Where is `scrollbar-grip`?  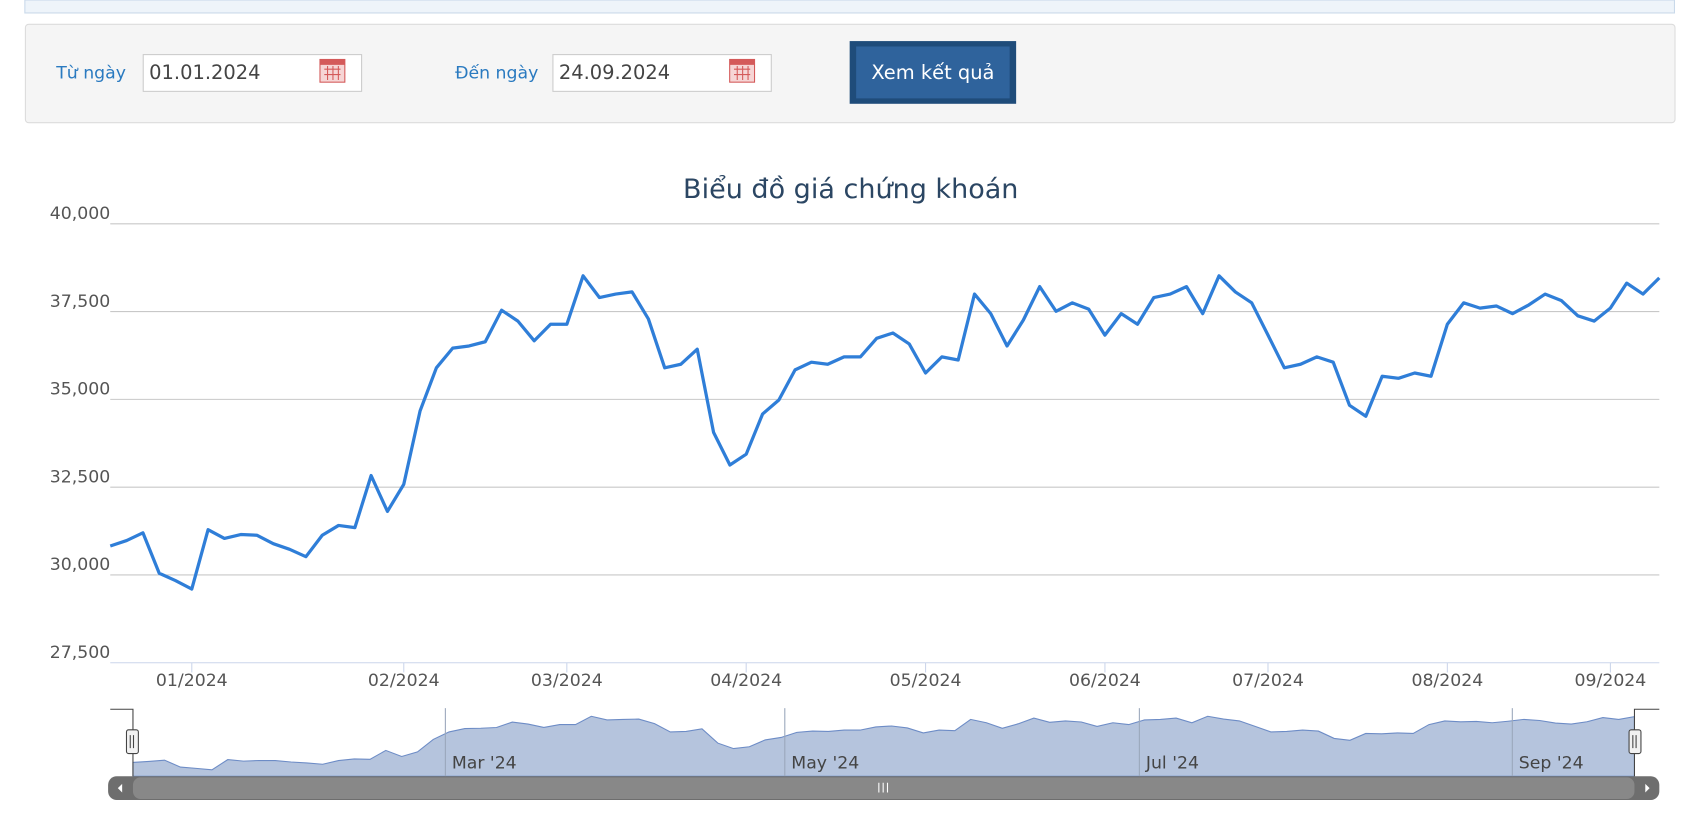 scrollbar-grip is located at coordinates (883, 787).